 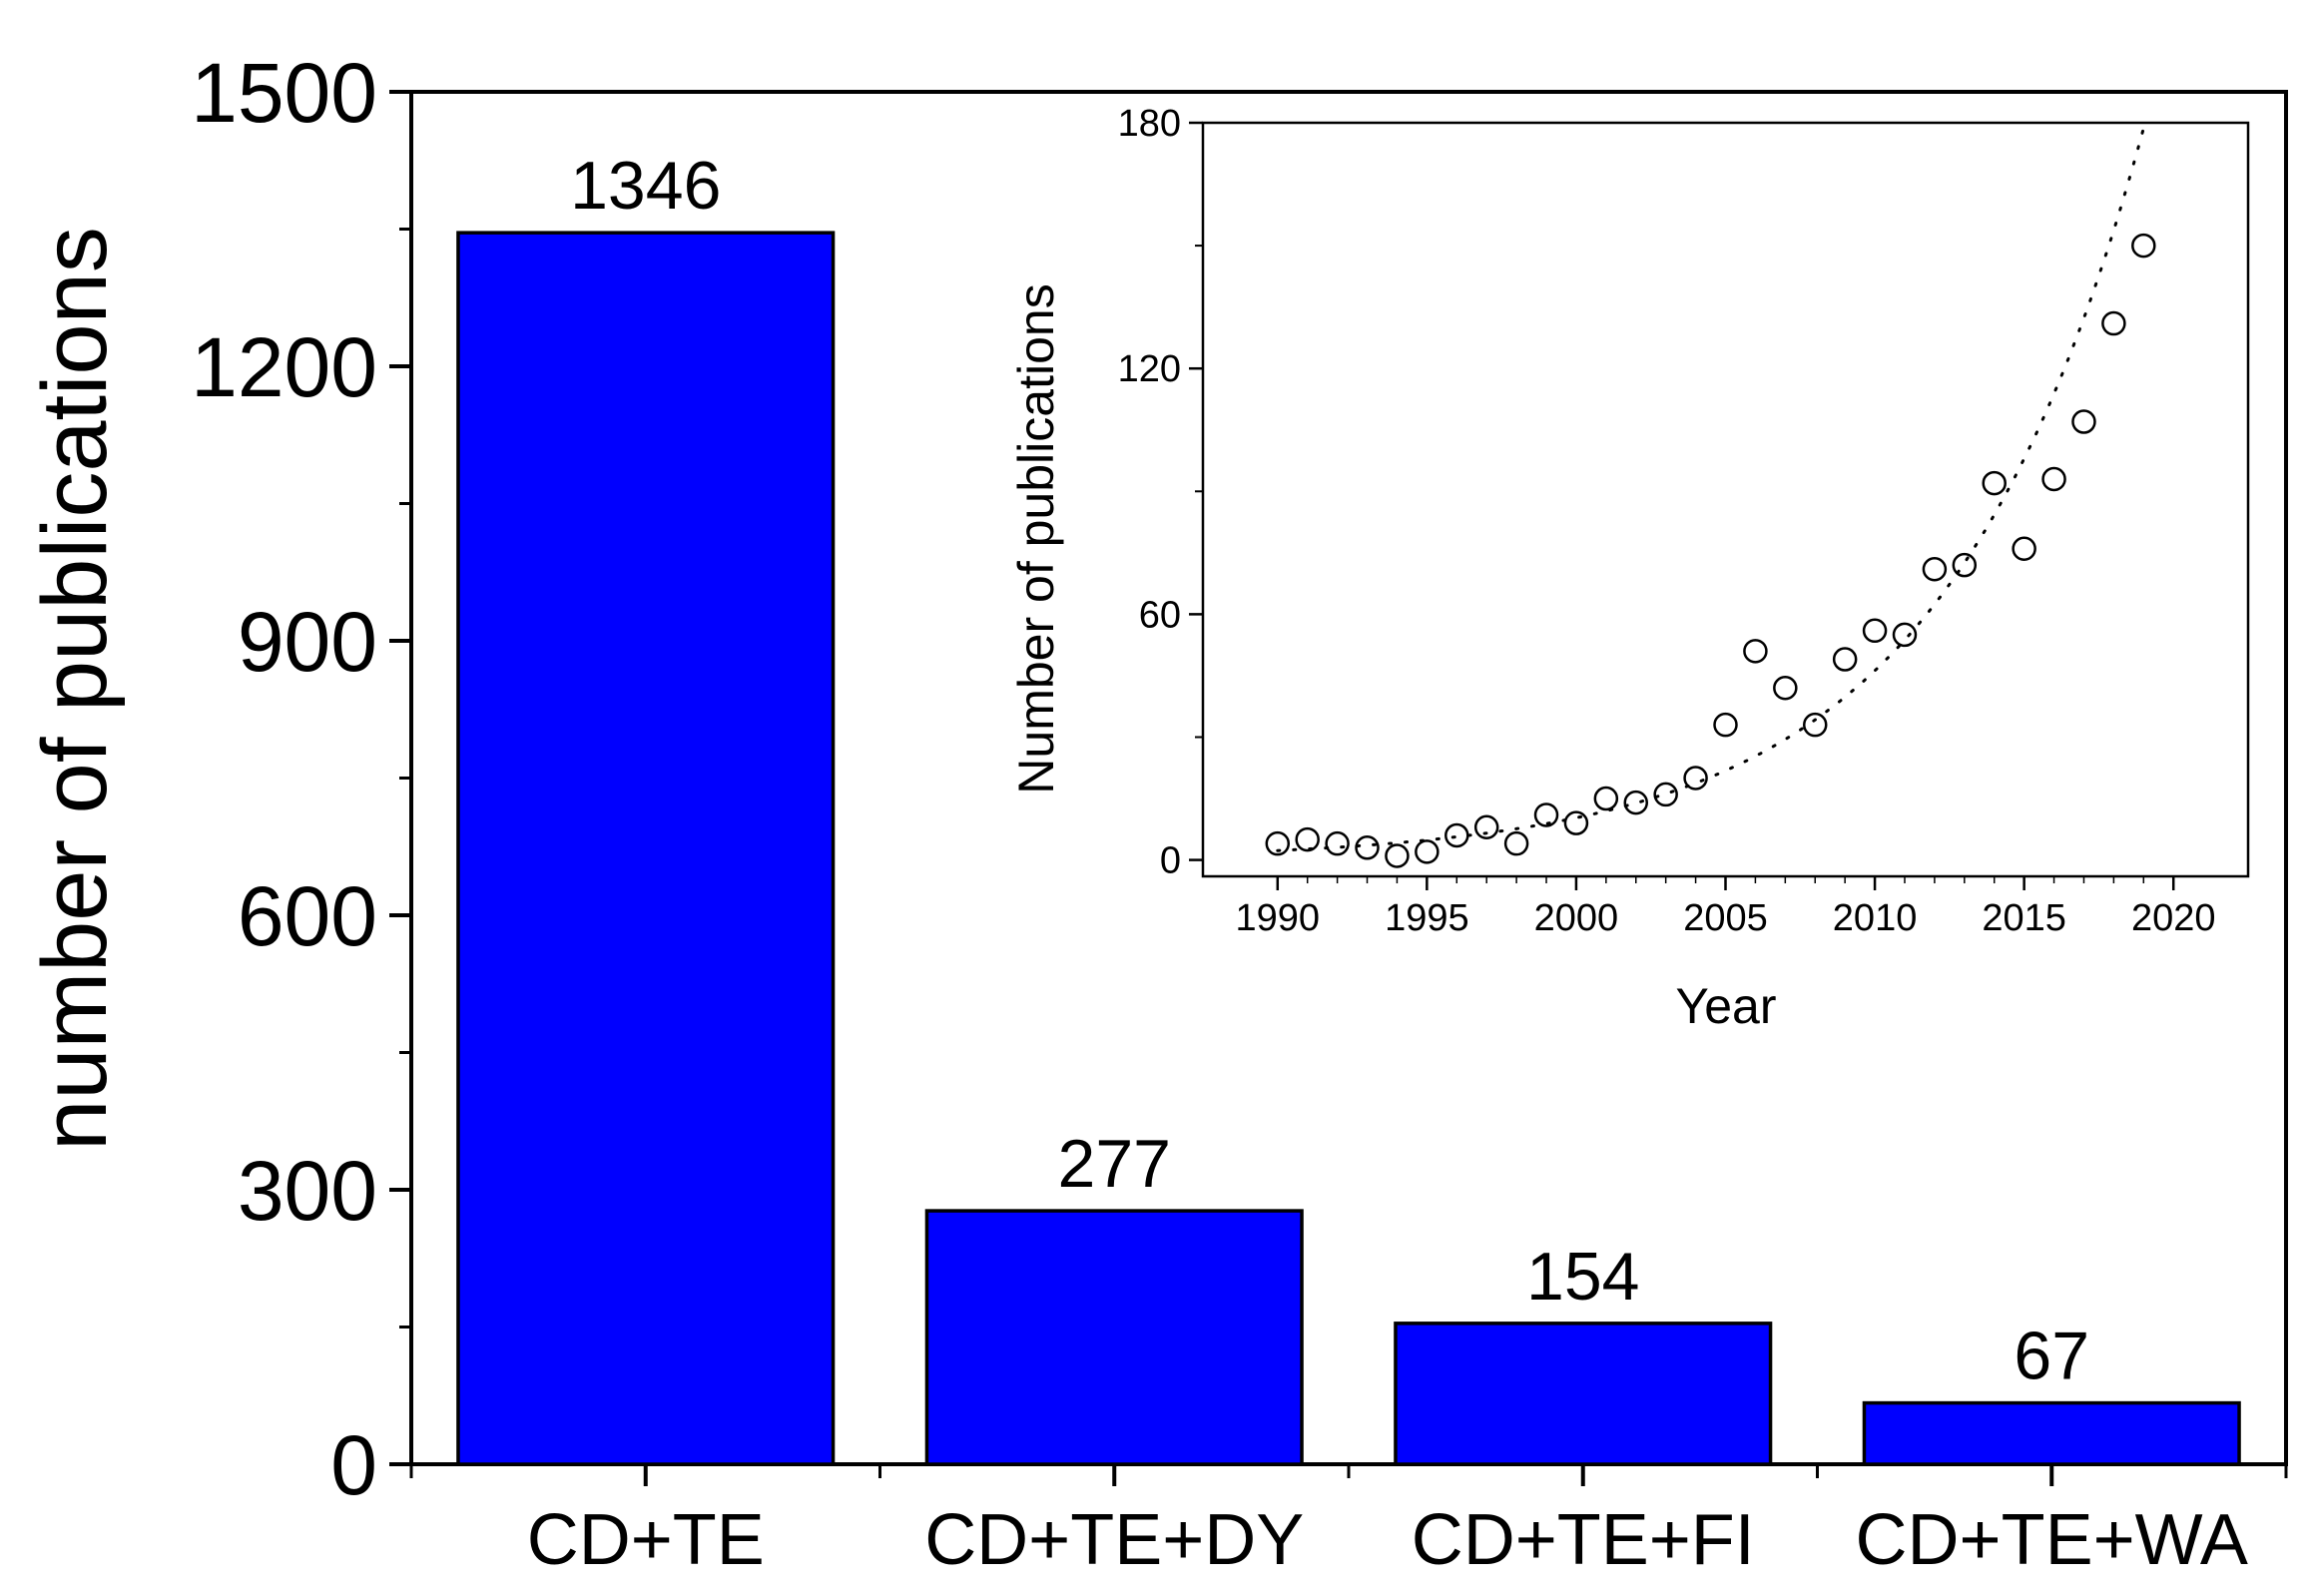 What do you see at coordinates (1160, 615) in the screenshot?
I see `inset-y-tick-label: 60` at bounding box center [1160, 615].